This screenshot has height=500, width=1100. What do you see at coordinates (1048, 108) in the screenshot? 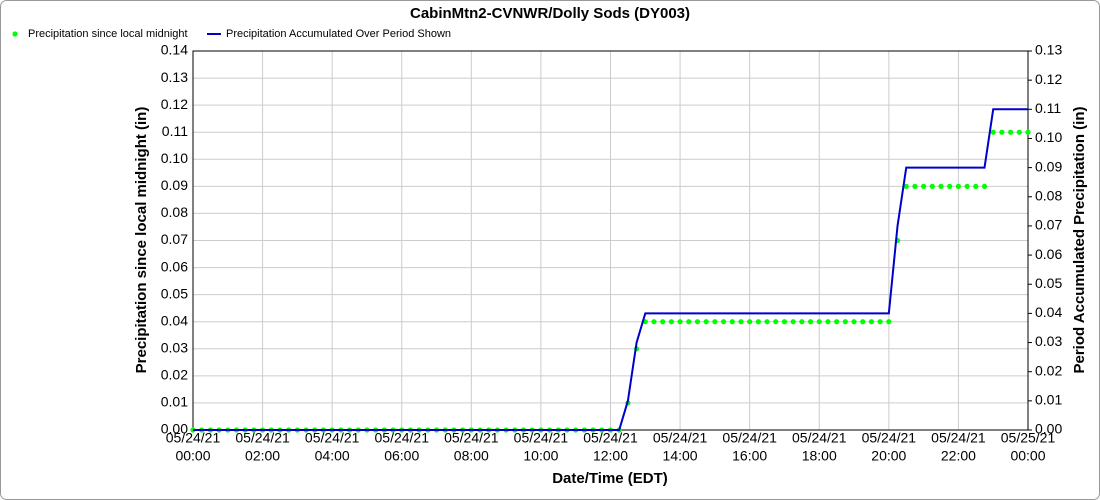
I see `y2-tick-label: 0.11` at bounding box center [1048, 108].